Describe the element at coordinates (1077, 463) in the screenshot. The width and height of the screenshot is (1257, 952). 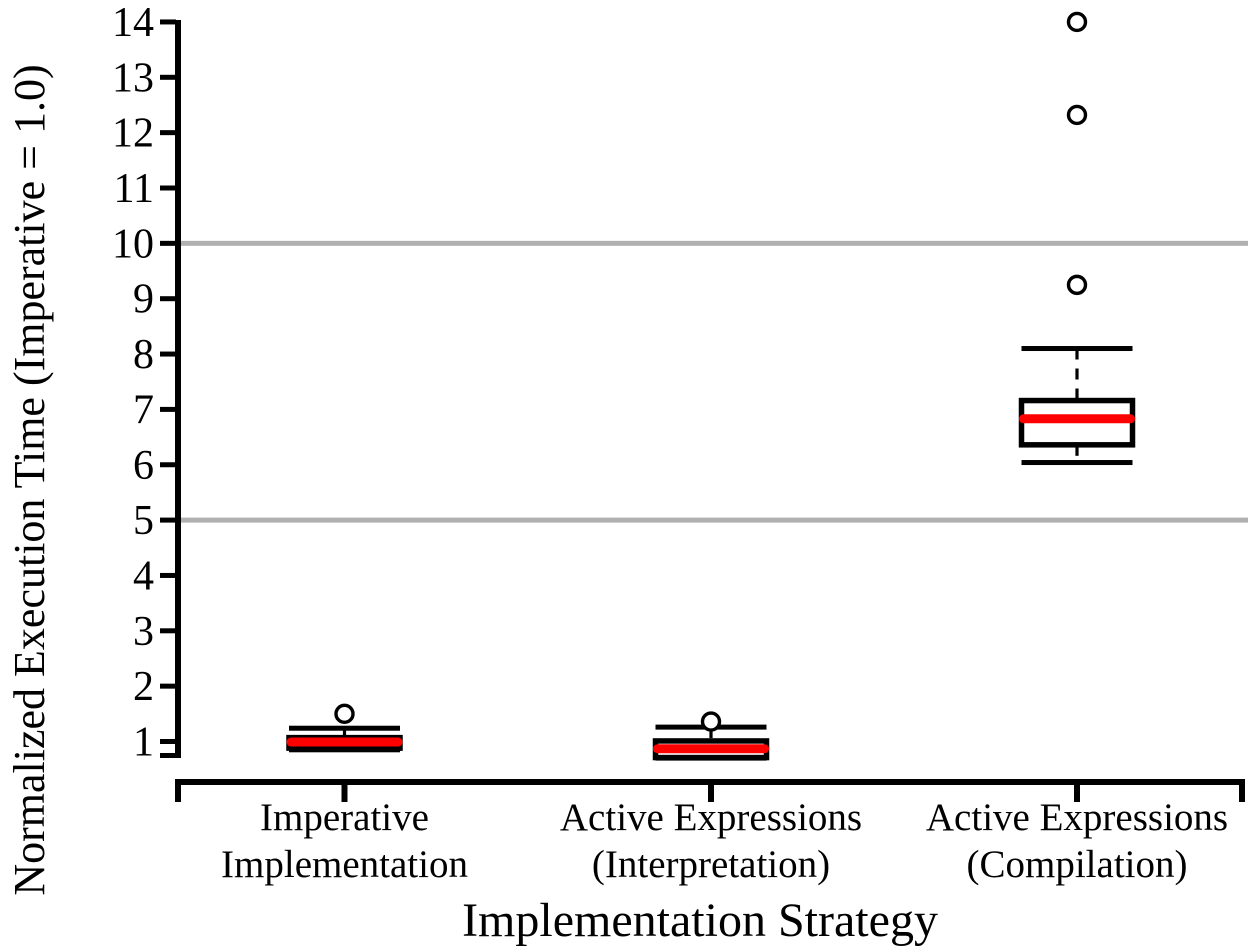
I see `whisker-cap-low` at that location.